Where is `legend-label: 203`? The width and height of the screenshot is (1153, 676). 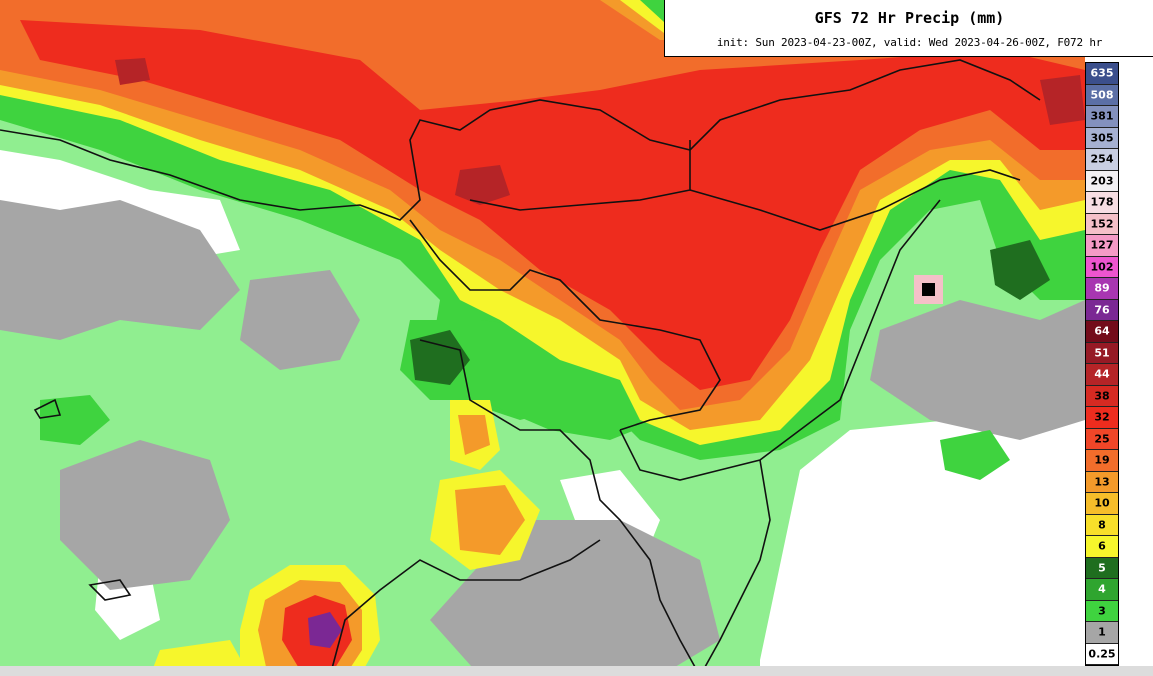
legend-label: 203 is located at coordinates (1102, 181).